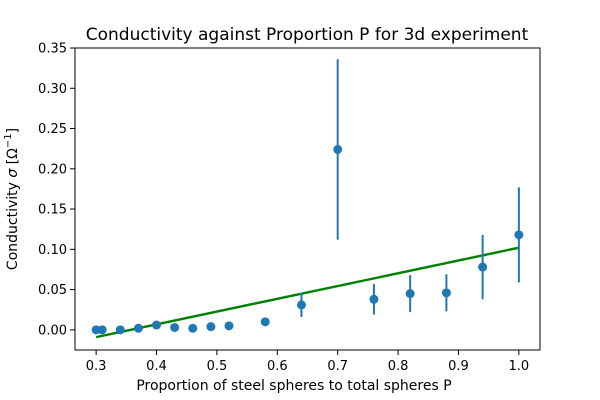 This screenshot has height=400, width=600. Describe the element at coordinates (52, 129) in the screenshot. I see `y-tick-label: 0.25` at that location.